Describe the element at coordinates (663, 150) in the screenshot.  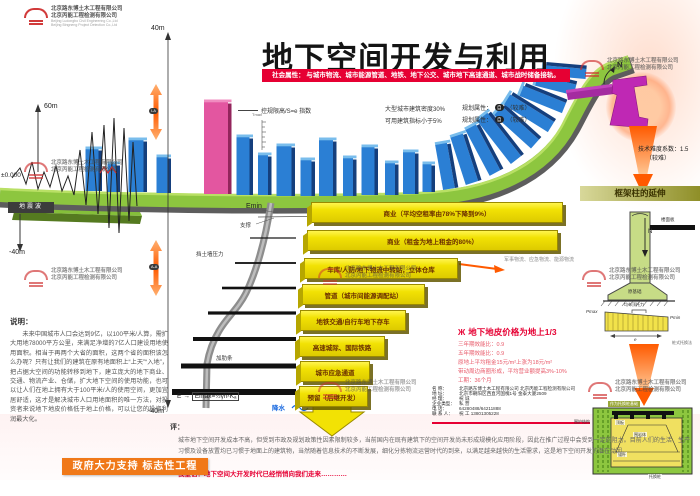
I see `difficulty-text: 技术难度系数：1.5` at that location.